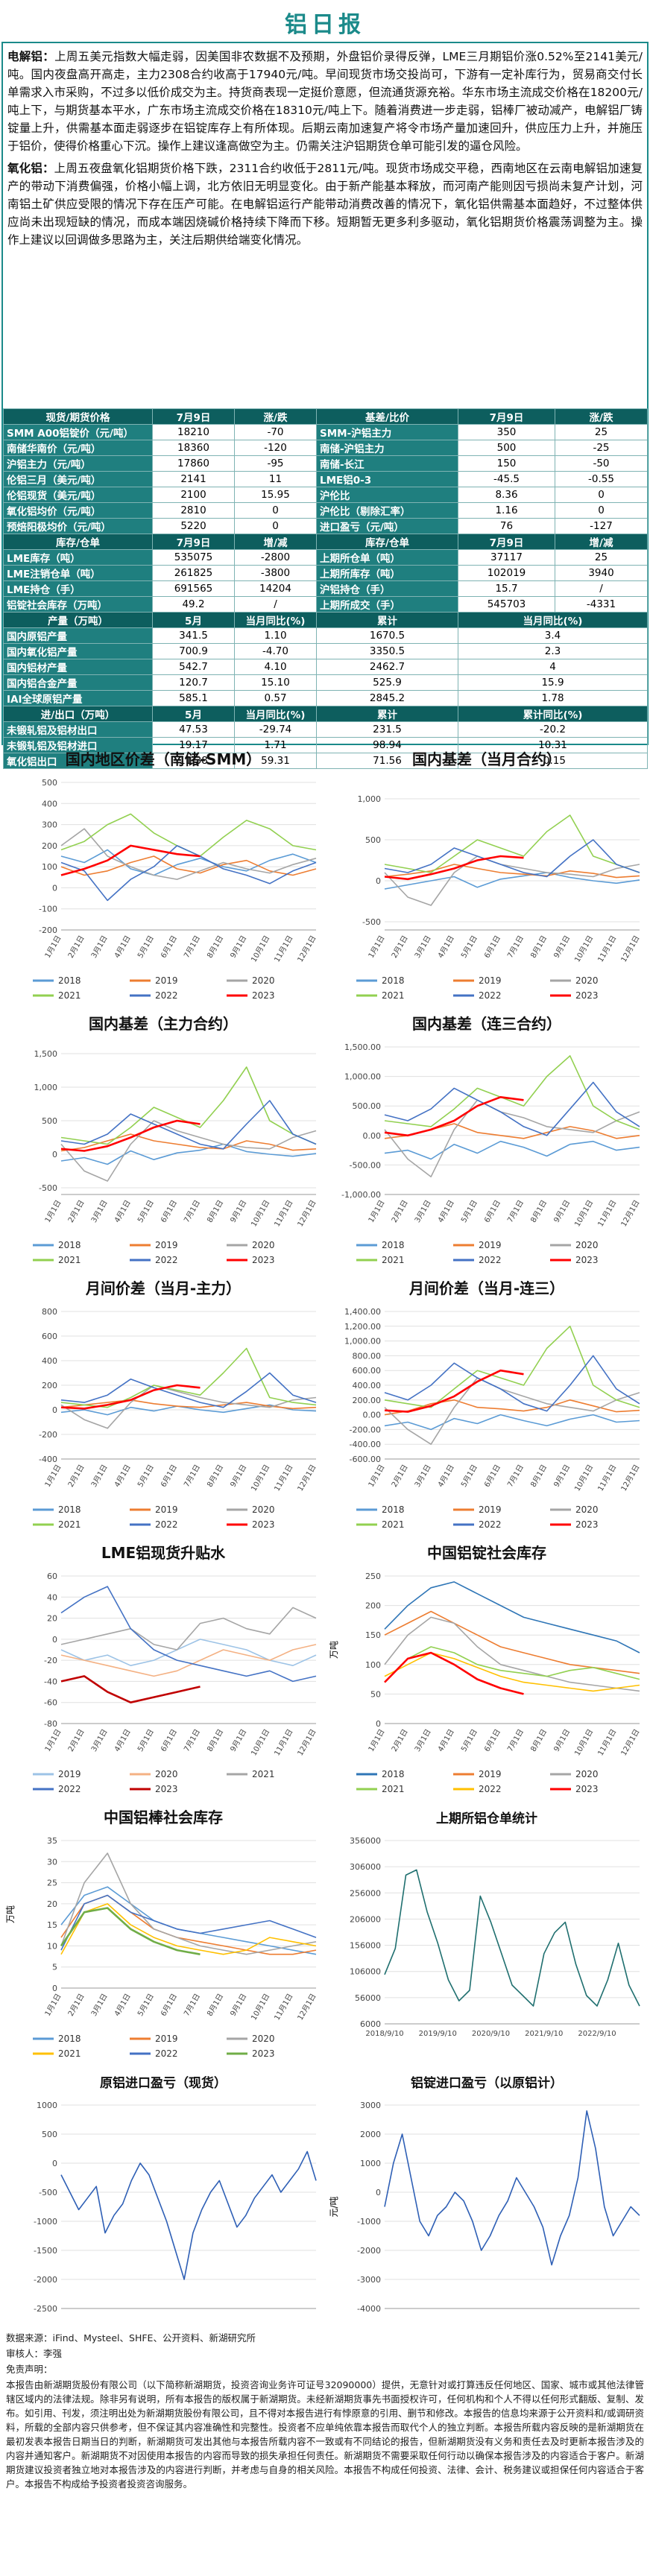 This screenshot has width=650, height=2576. Describe the element at coordinates (52, 1597) in the screenshot. I see `y-tick-label: 40` at that location.